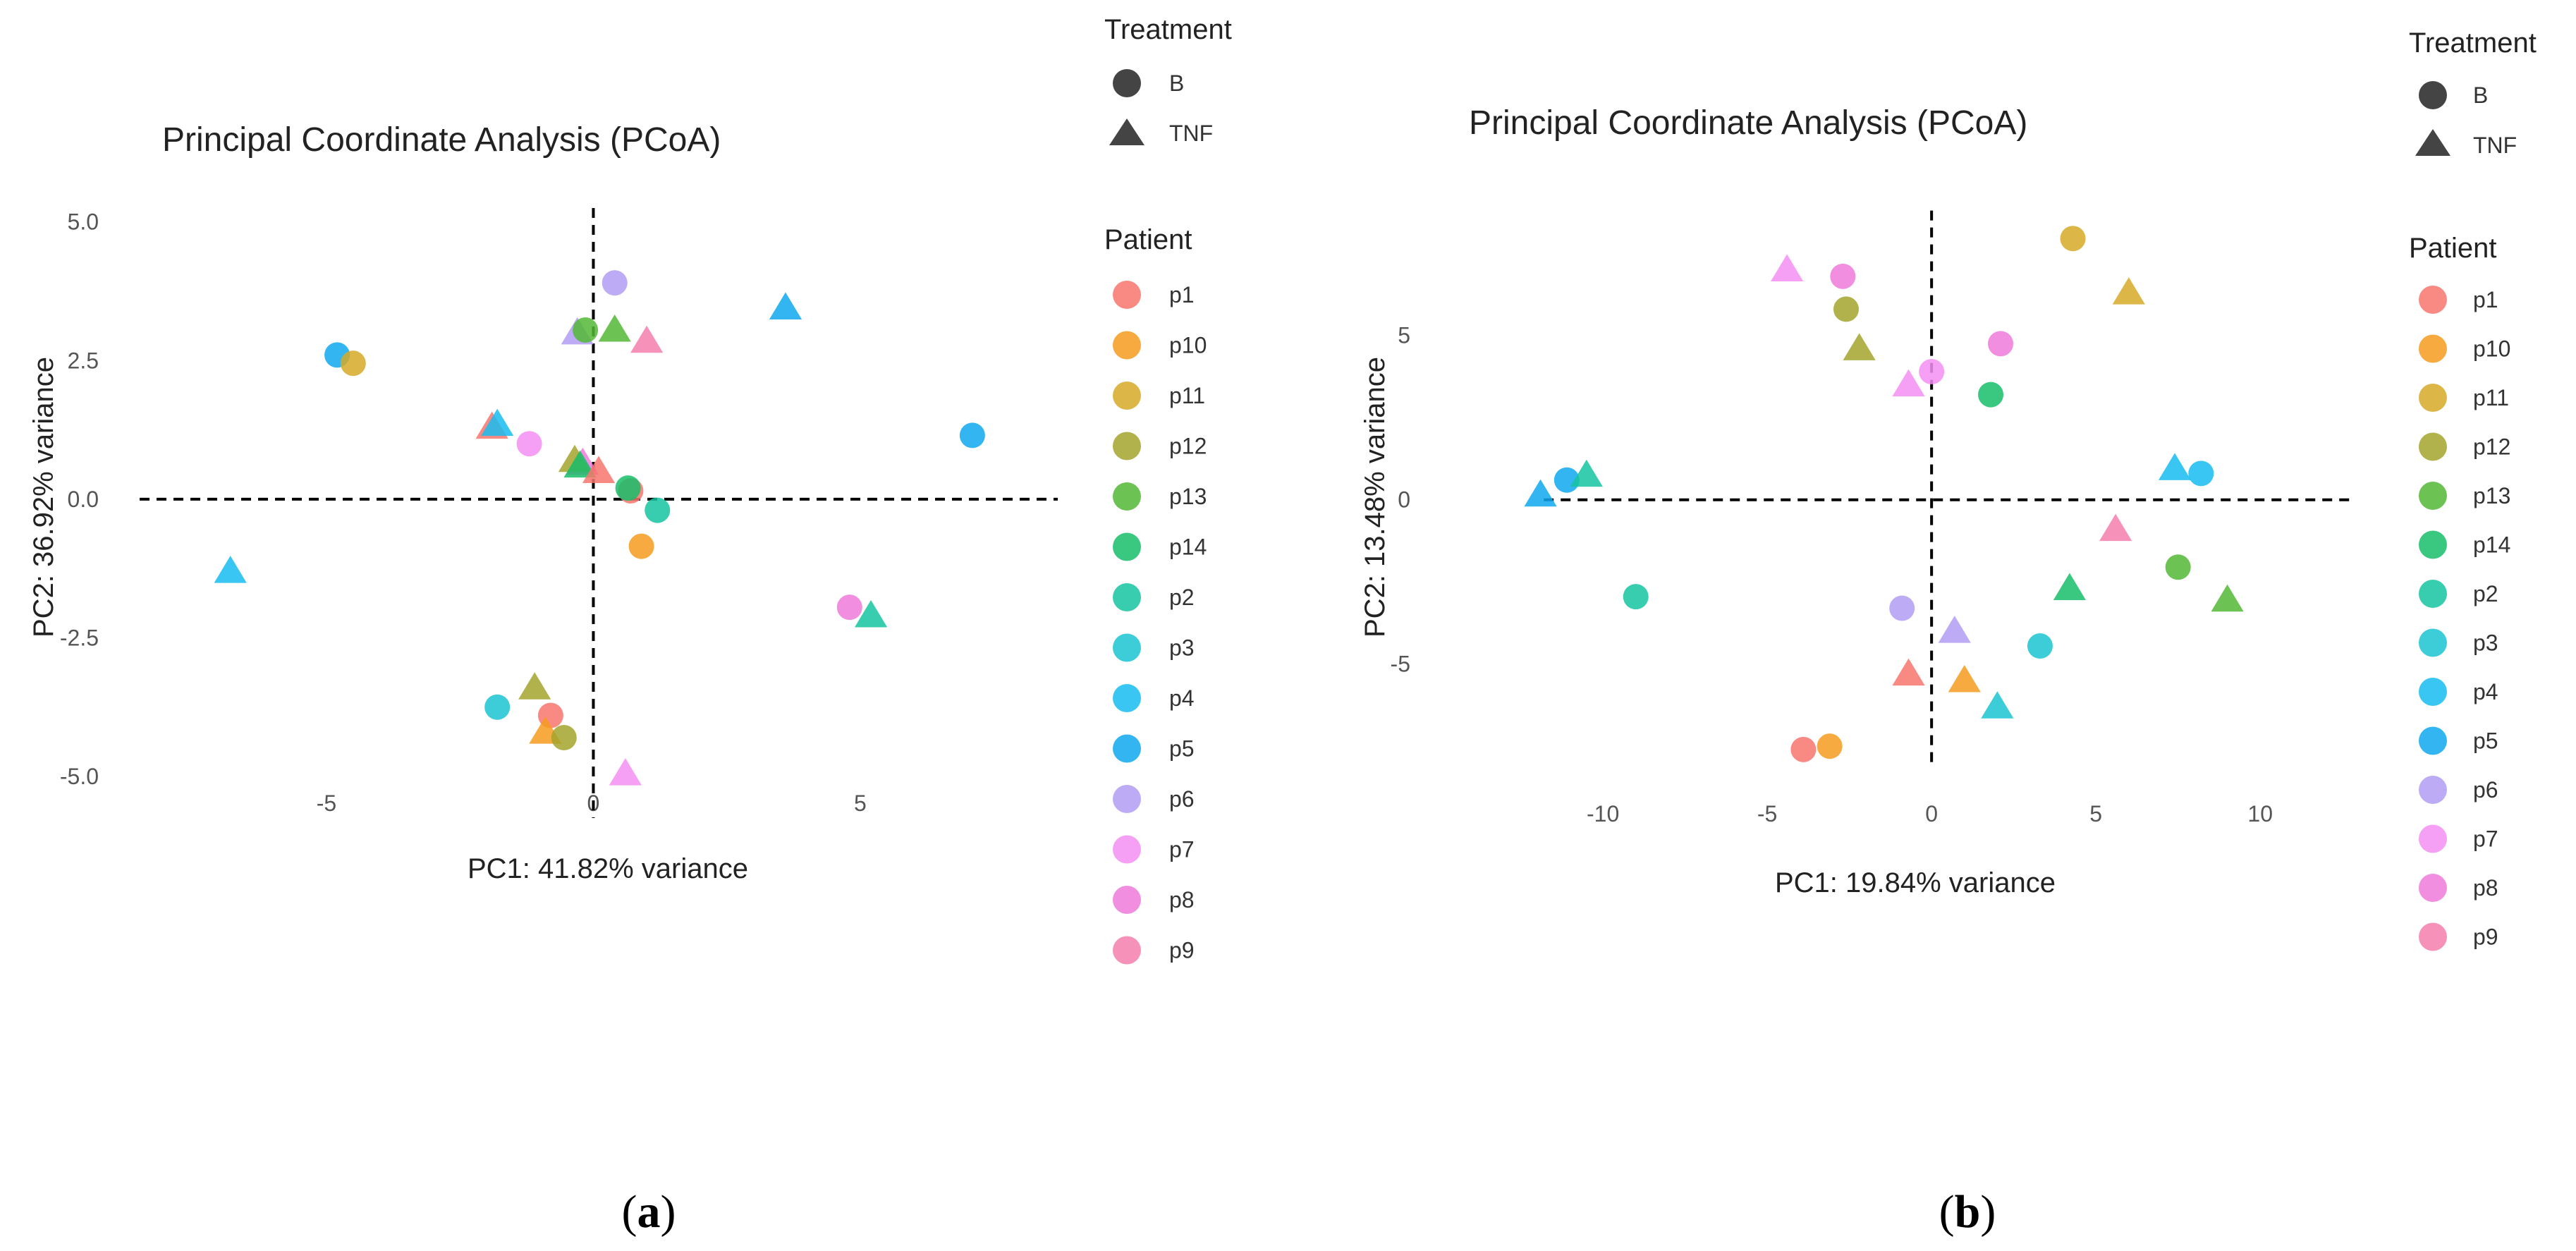 The width and height of the screenshot is (2576, 1251). I want to click on panel-a-label: (a), so click(649, 1212).